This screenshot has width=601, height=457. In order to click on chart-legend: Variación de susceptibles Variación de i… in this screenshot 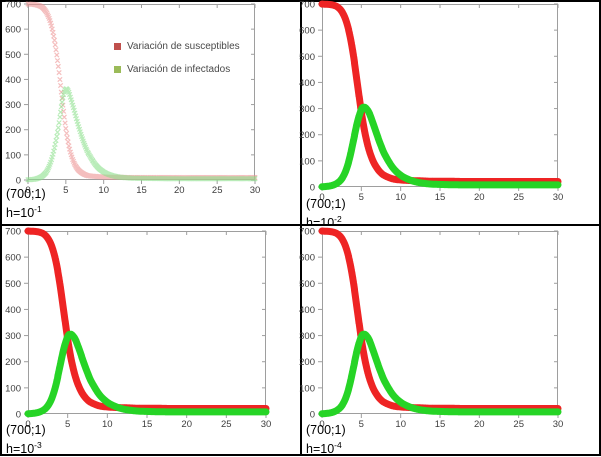, I will do `click(177, 64)`.